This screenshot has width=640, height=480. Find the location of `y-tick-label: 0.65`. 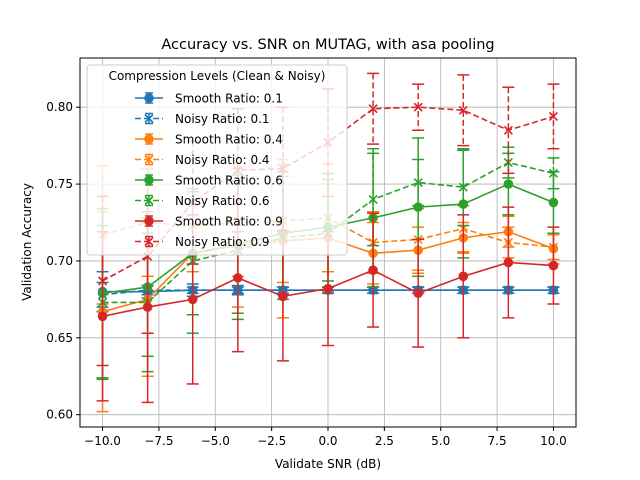

y-tick-label: 0.65 is located at coordinates (59, 338).